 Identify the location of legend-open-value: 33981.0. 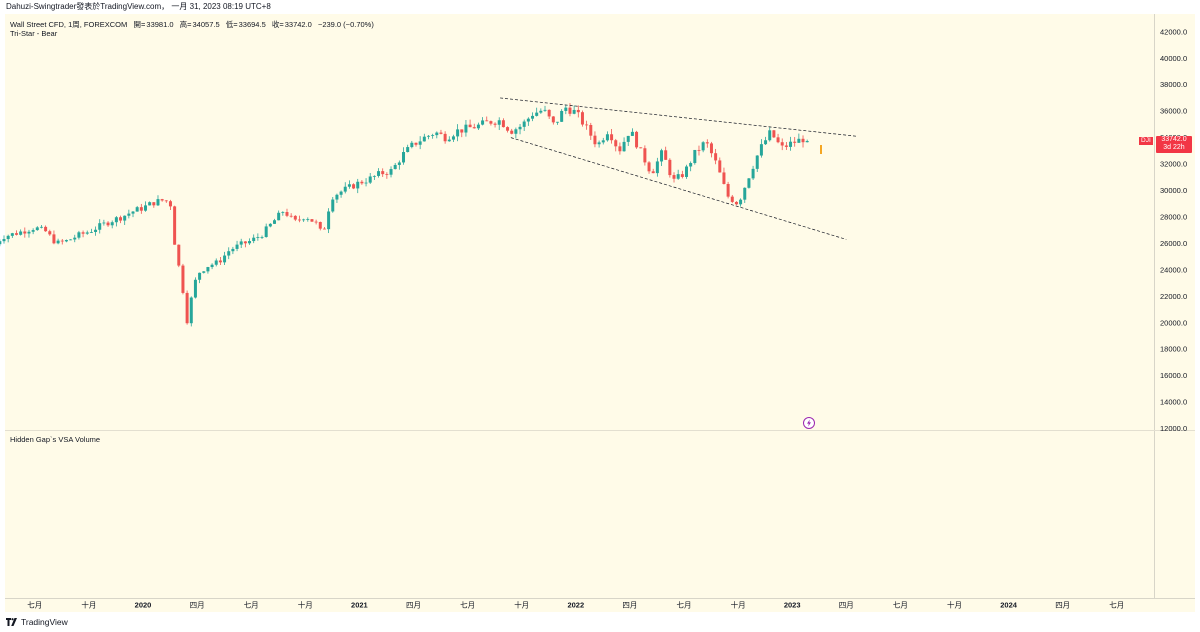
(160, 24).